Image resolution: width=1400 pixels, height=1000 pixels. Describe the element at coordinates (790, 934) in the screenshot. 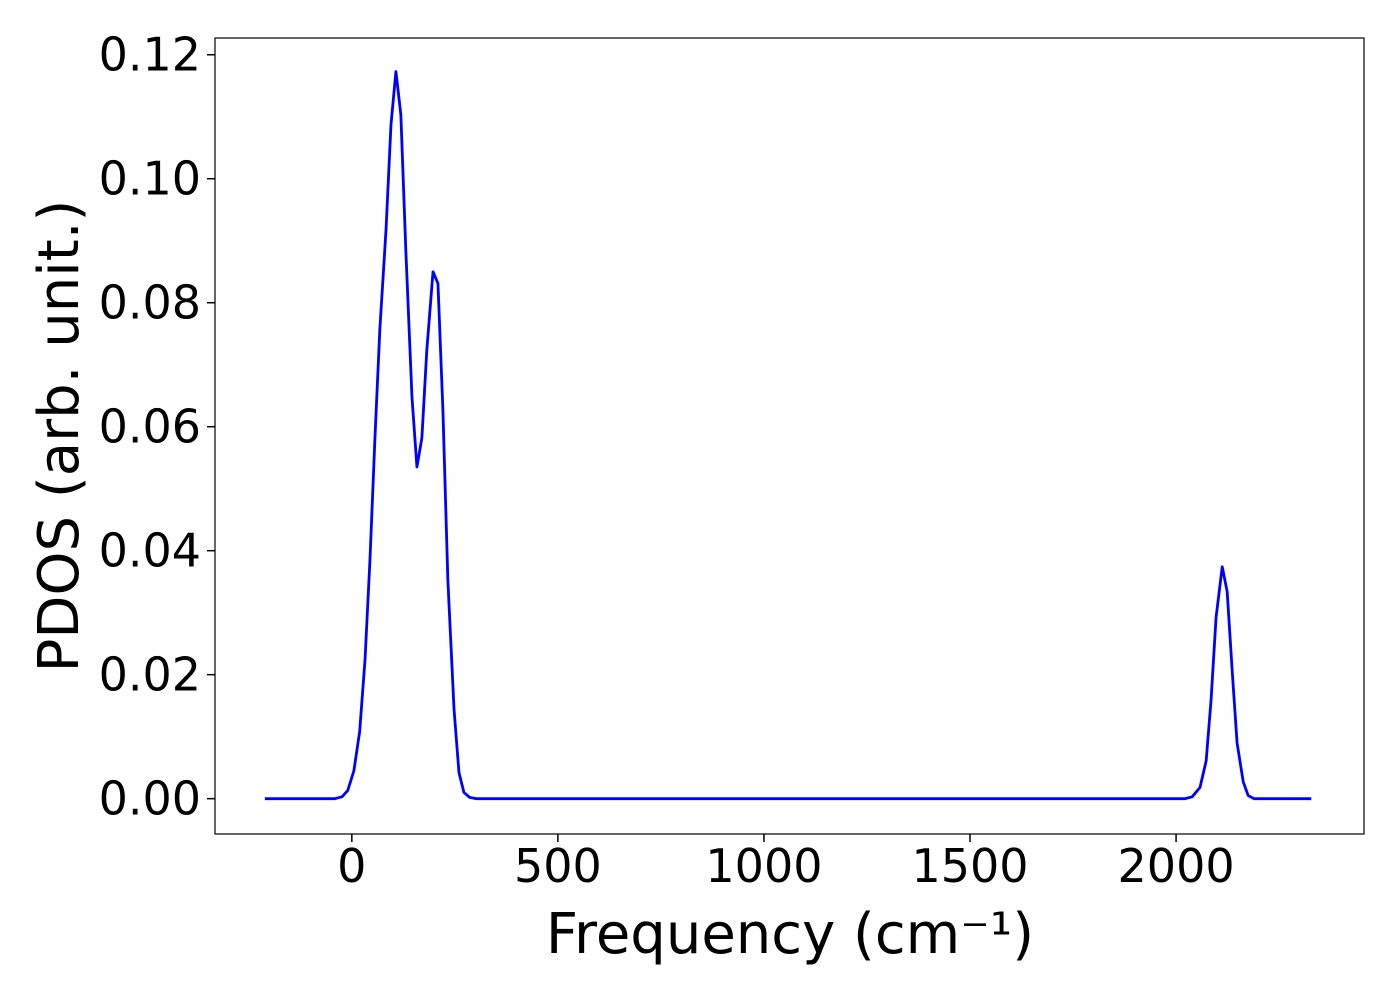

I see `x-axis-label: Frequency (cm⁻¹)` at that location.